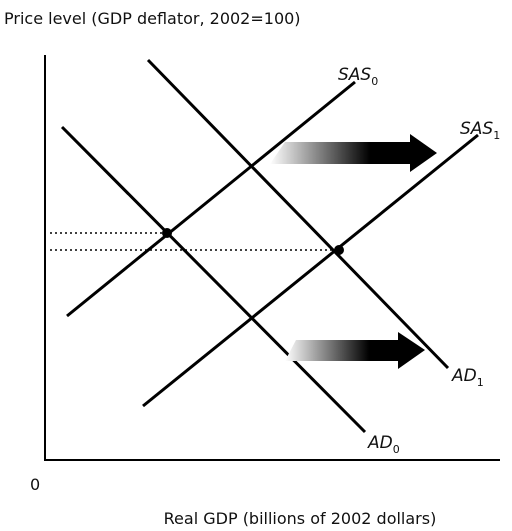 Image resolution: width=512 pixels, height=531 pixels. What do you see at coordinates (152, 18) in the screenshot?
I see `y-axis-label: Price level (GDP deflator, 2002=100)` at bounding box center [152, 18].